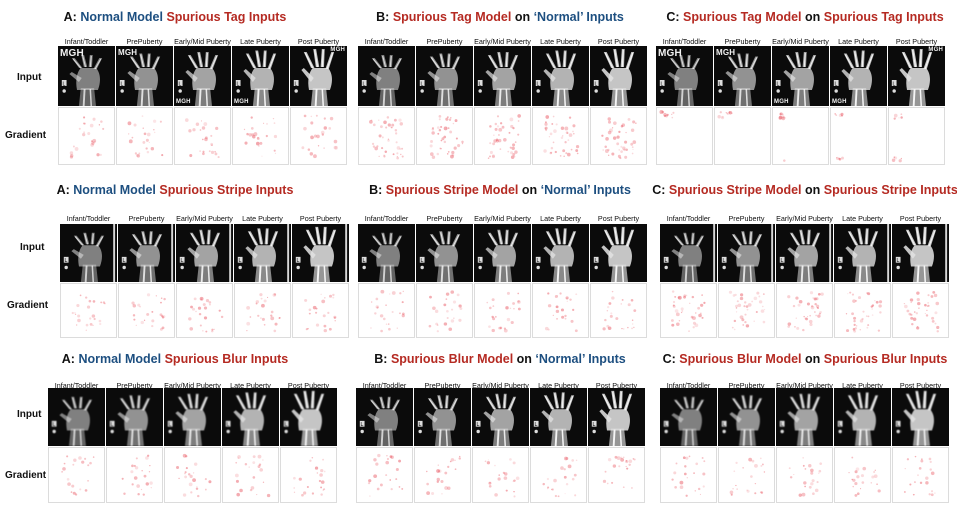 Image resolution: width=957 pixels, height=512 pixels. Describe the element at coordinates (226, 190) in the screenshot. I see `input-type: Spurious Stripe Inputs` at that location.